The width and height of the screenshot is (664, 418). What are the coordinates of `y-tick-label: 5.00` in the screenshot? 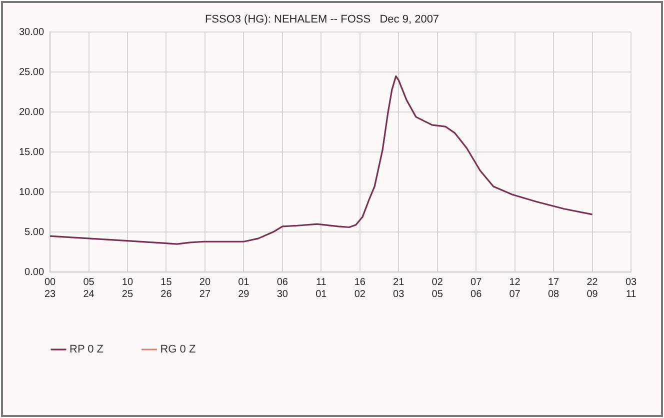 It's located at (34, 232).